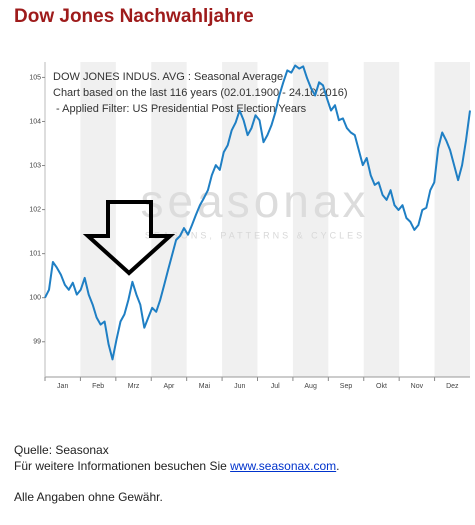 This screenshot has height=525, width=475. I want to click on y-tick-label: 102, so click(35, 209).